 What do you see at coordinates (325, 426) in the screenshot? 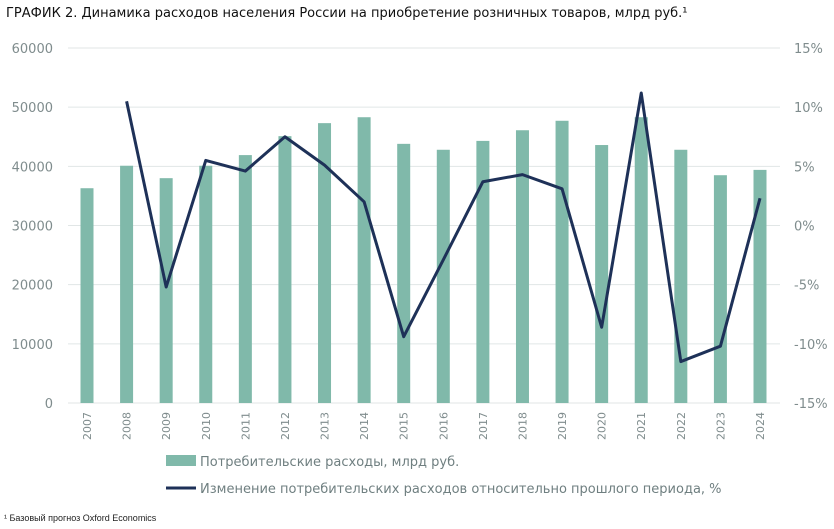
I see `x-tick-label: 2013` at bounding box center [325, 426].